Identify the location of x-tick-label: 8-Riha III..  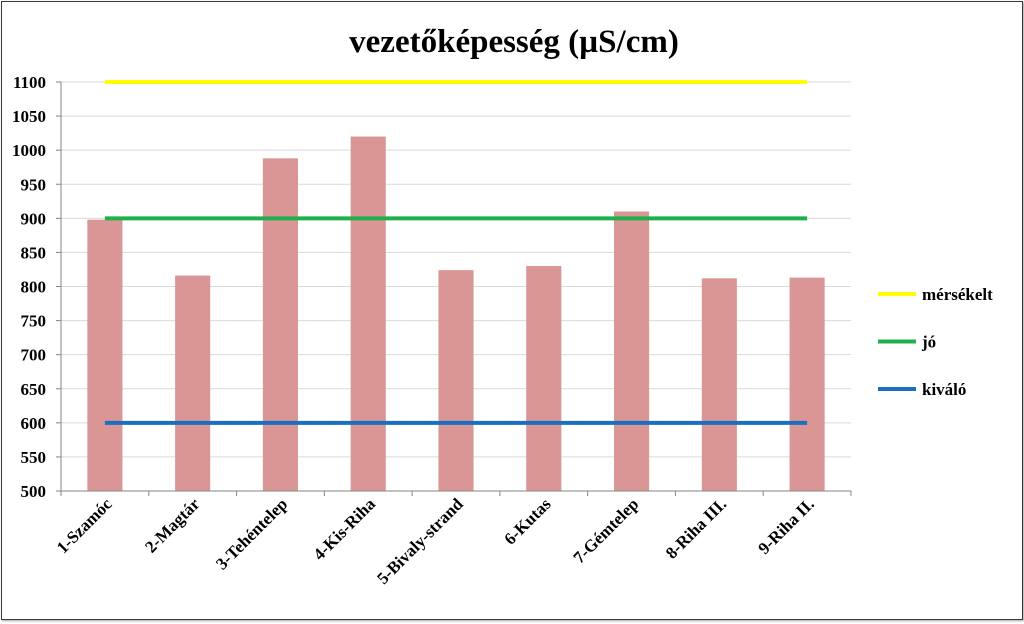
(696, 528).